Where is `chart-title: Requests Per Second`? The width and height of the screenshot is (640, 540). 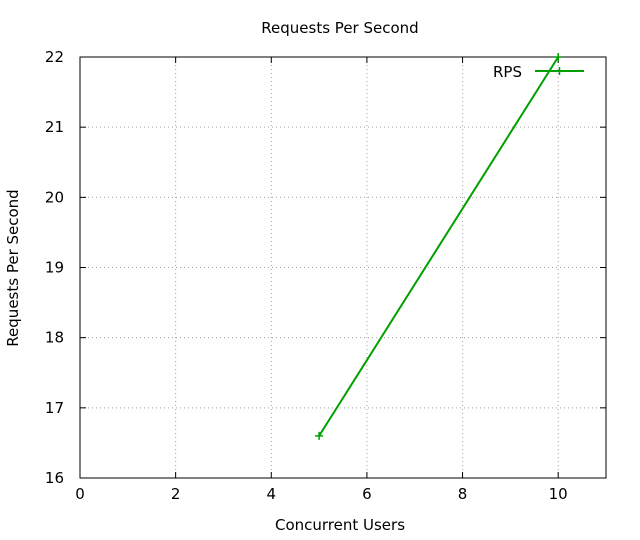
chart-title: Requests Per Second is located at coordinates (339, 28).